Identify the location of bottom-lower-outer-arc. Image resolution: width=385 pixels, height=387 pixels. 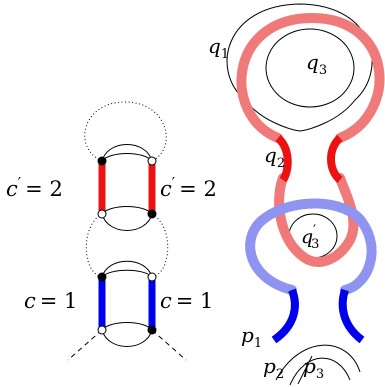
(127, 338).